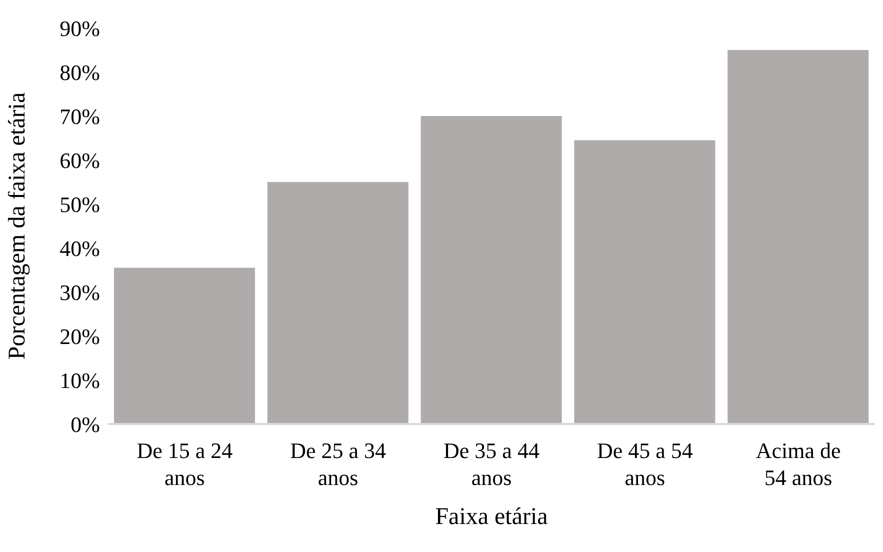 The width and height of the screenshot is (883, 552). Describe the element at coordinates (80, 116) in the screenshot. I see `y-tick-label: 70%` at that location.